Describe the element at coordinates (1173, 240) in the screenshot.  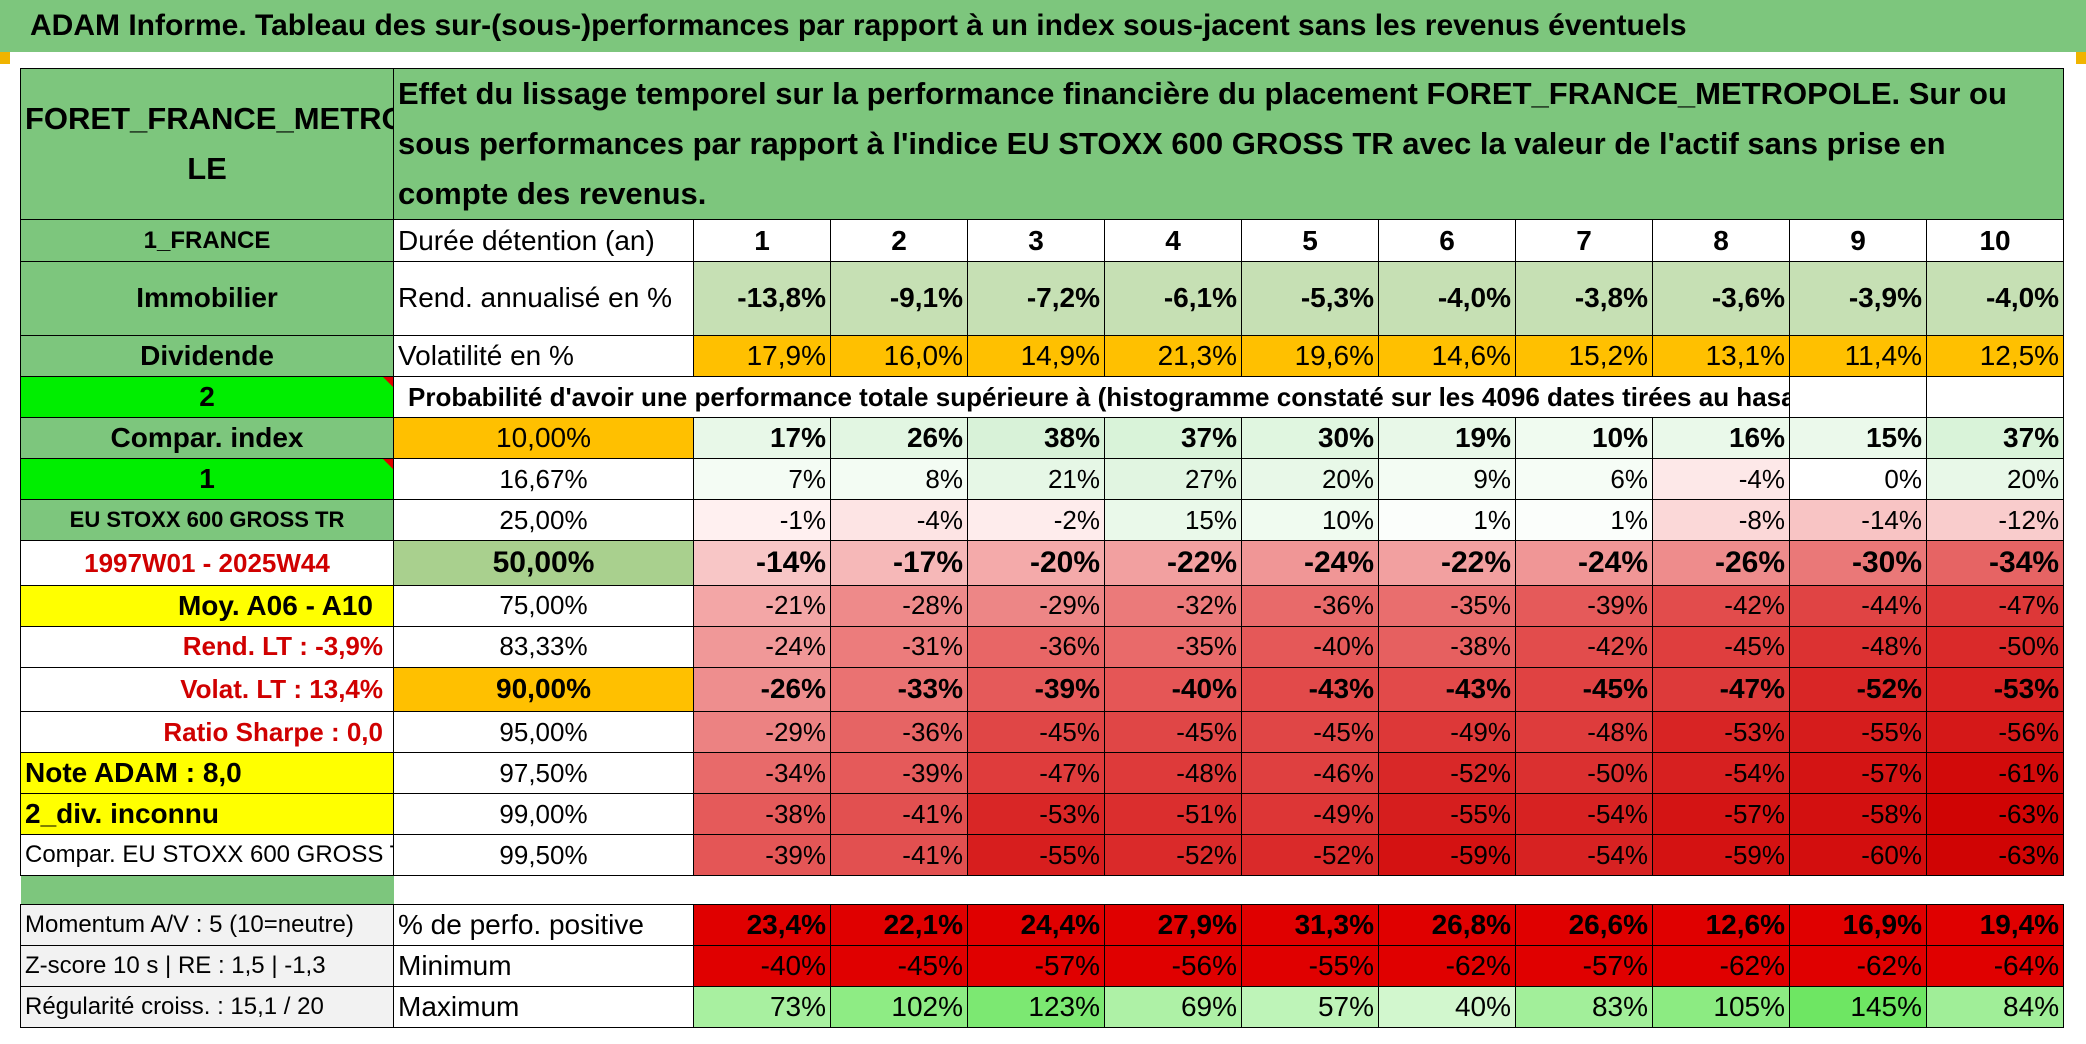
I see `duration-header: 4` at that location.